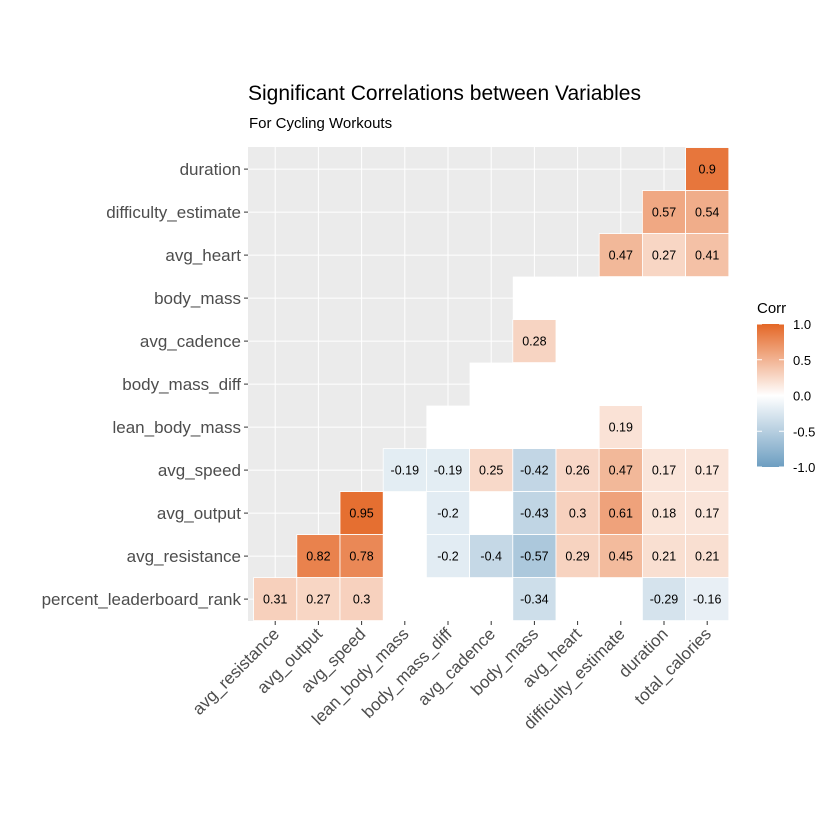 The height and width of the screenshot is (840, 840). I want to click on cell-value-label: 0.82, so click(318, 557).